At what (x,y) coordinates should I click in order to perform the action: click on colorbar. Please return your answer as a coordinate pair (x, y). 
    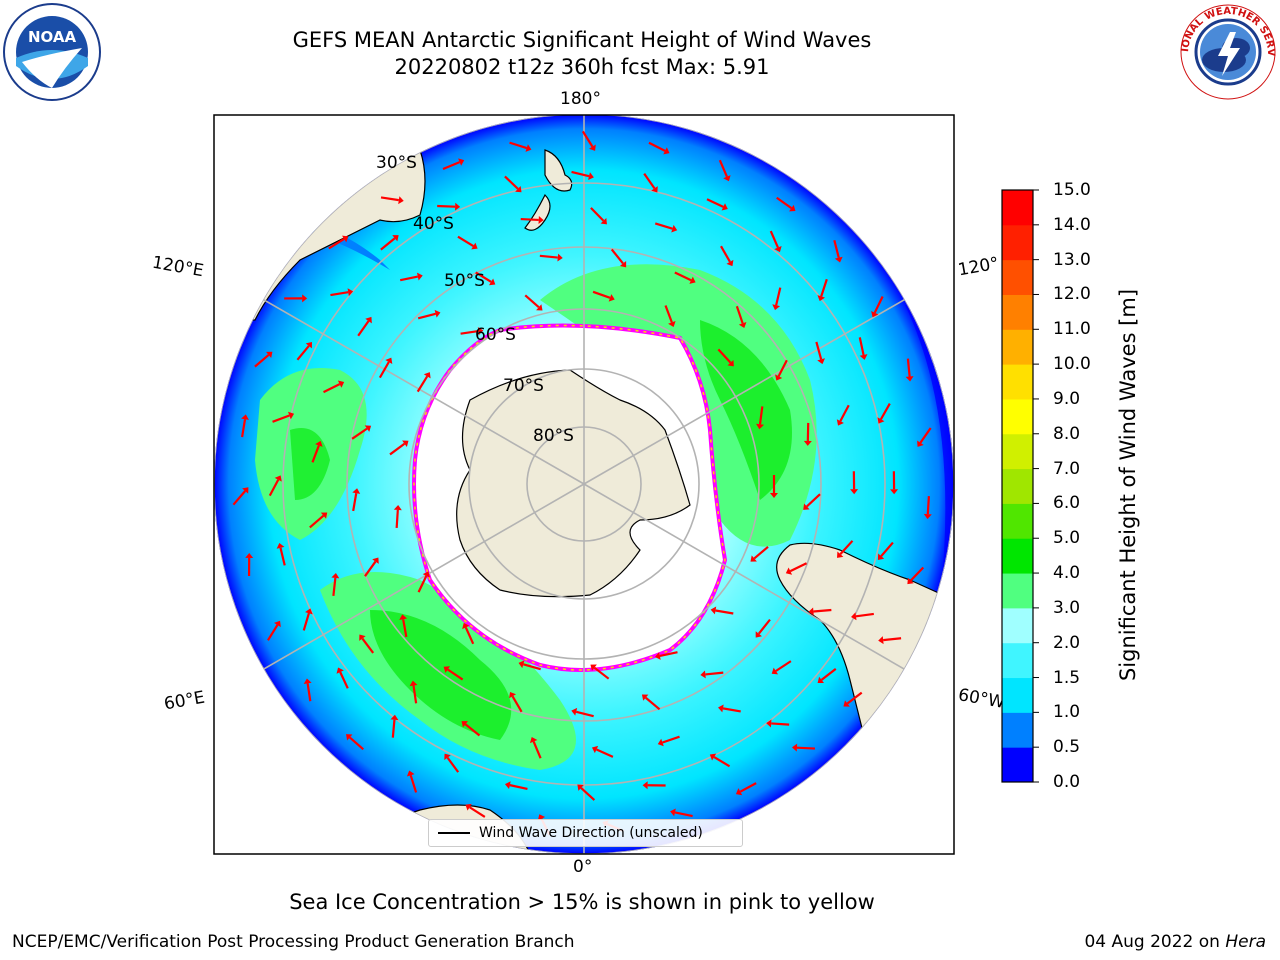
    Looking at the image, I should click on (1020, 486).